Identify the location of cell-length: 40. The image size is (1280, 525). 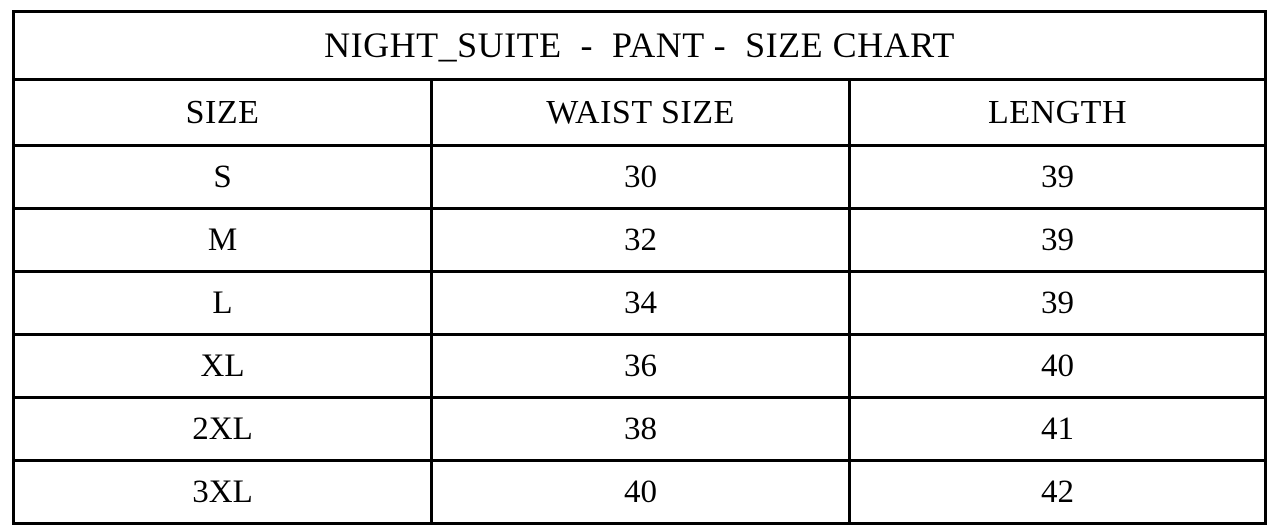
(1057, 366).